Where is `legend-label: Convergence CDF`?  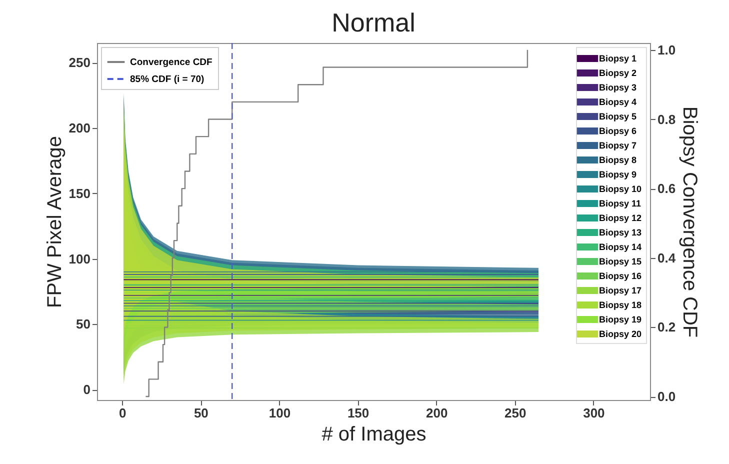 legend-label: Convergence CDF is located at coordinates (171, 62).